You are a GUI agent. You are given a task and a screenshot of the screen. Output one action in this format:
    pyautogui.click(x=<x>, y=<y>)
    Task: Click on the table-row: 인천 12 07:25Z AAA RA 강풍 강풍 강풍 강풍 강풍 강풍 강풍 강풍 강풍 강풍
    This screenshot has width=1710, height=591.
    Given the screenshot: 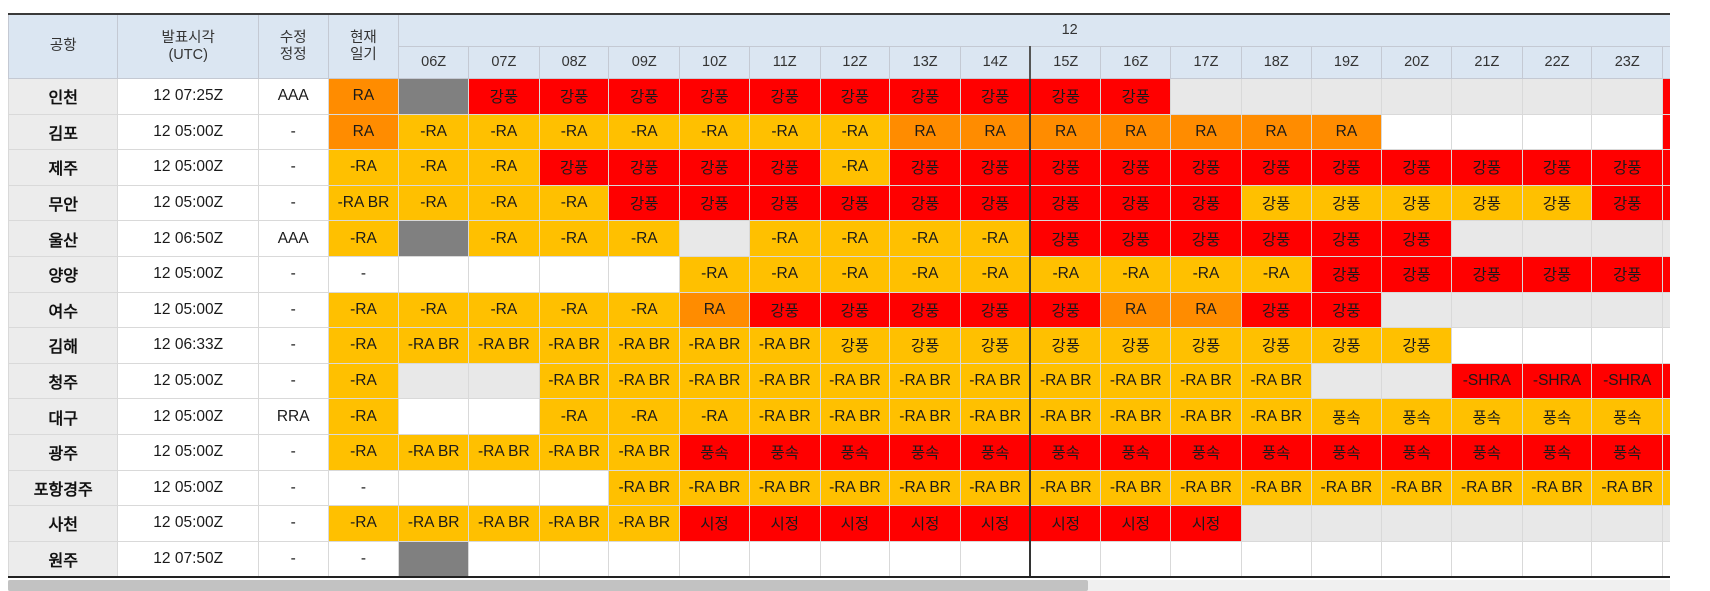 What is the action you would take?
    pyautogui.click(x=839, y=96)
    